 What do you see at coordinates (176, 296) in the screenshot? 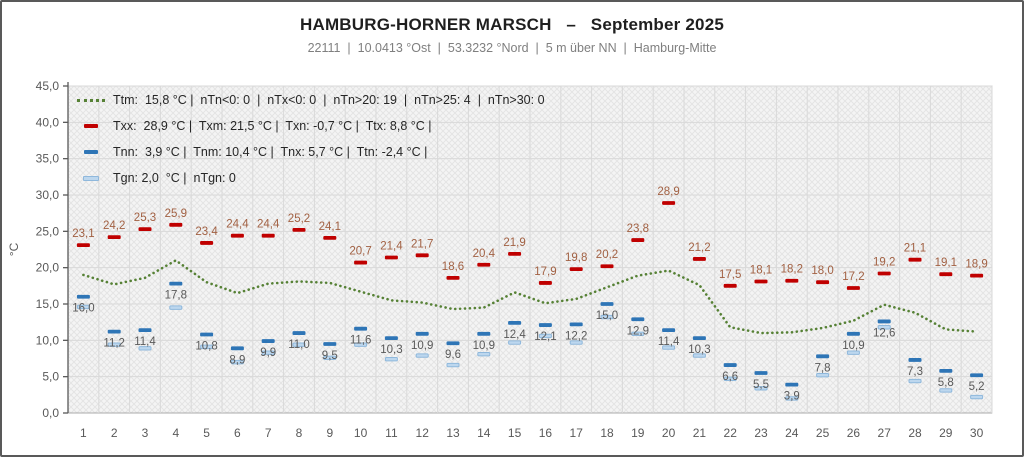
I see `tnn-data-label: 17,8` at bounding box center [176, 296].